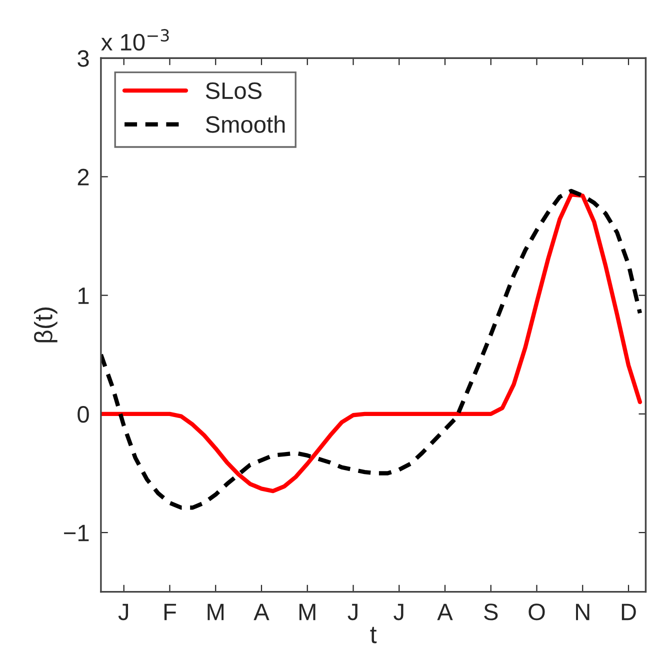 Image resolution: width=647 pixels, height=668 pixels. Describe the element at coordinates (583, 612) in the screenshot. I see `x-tick-label: N` at that location.